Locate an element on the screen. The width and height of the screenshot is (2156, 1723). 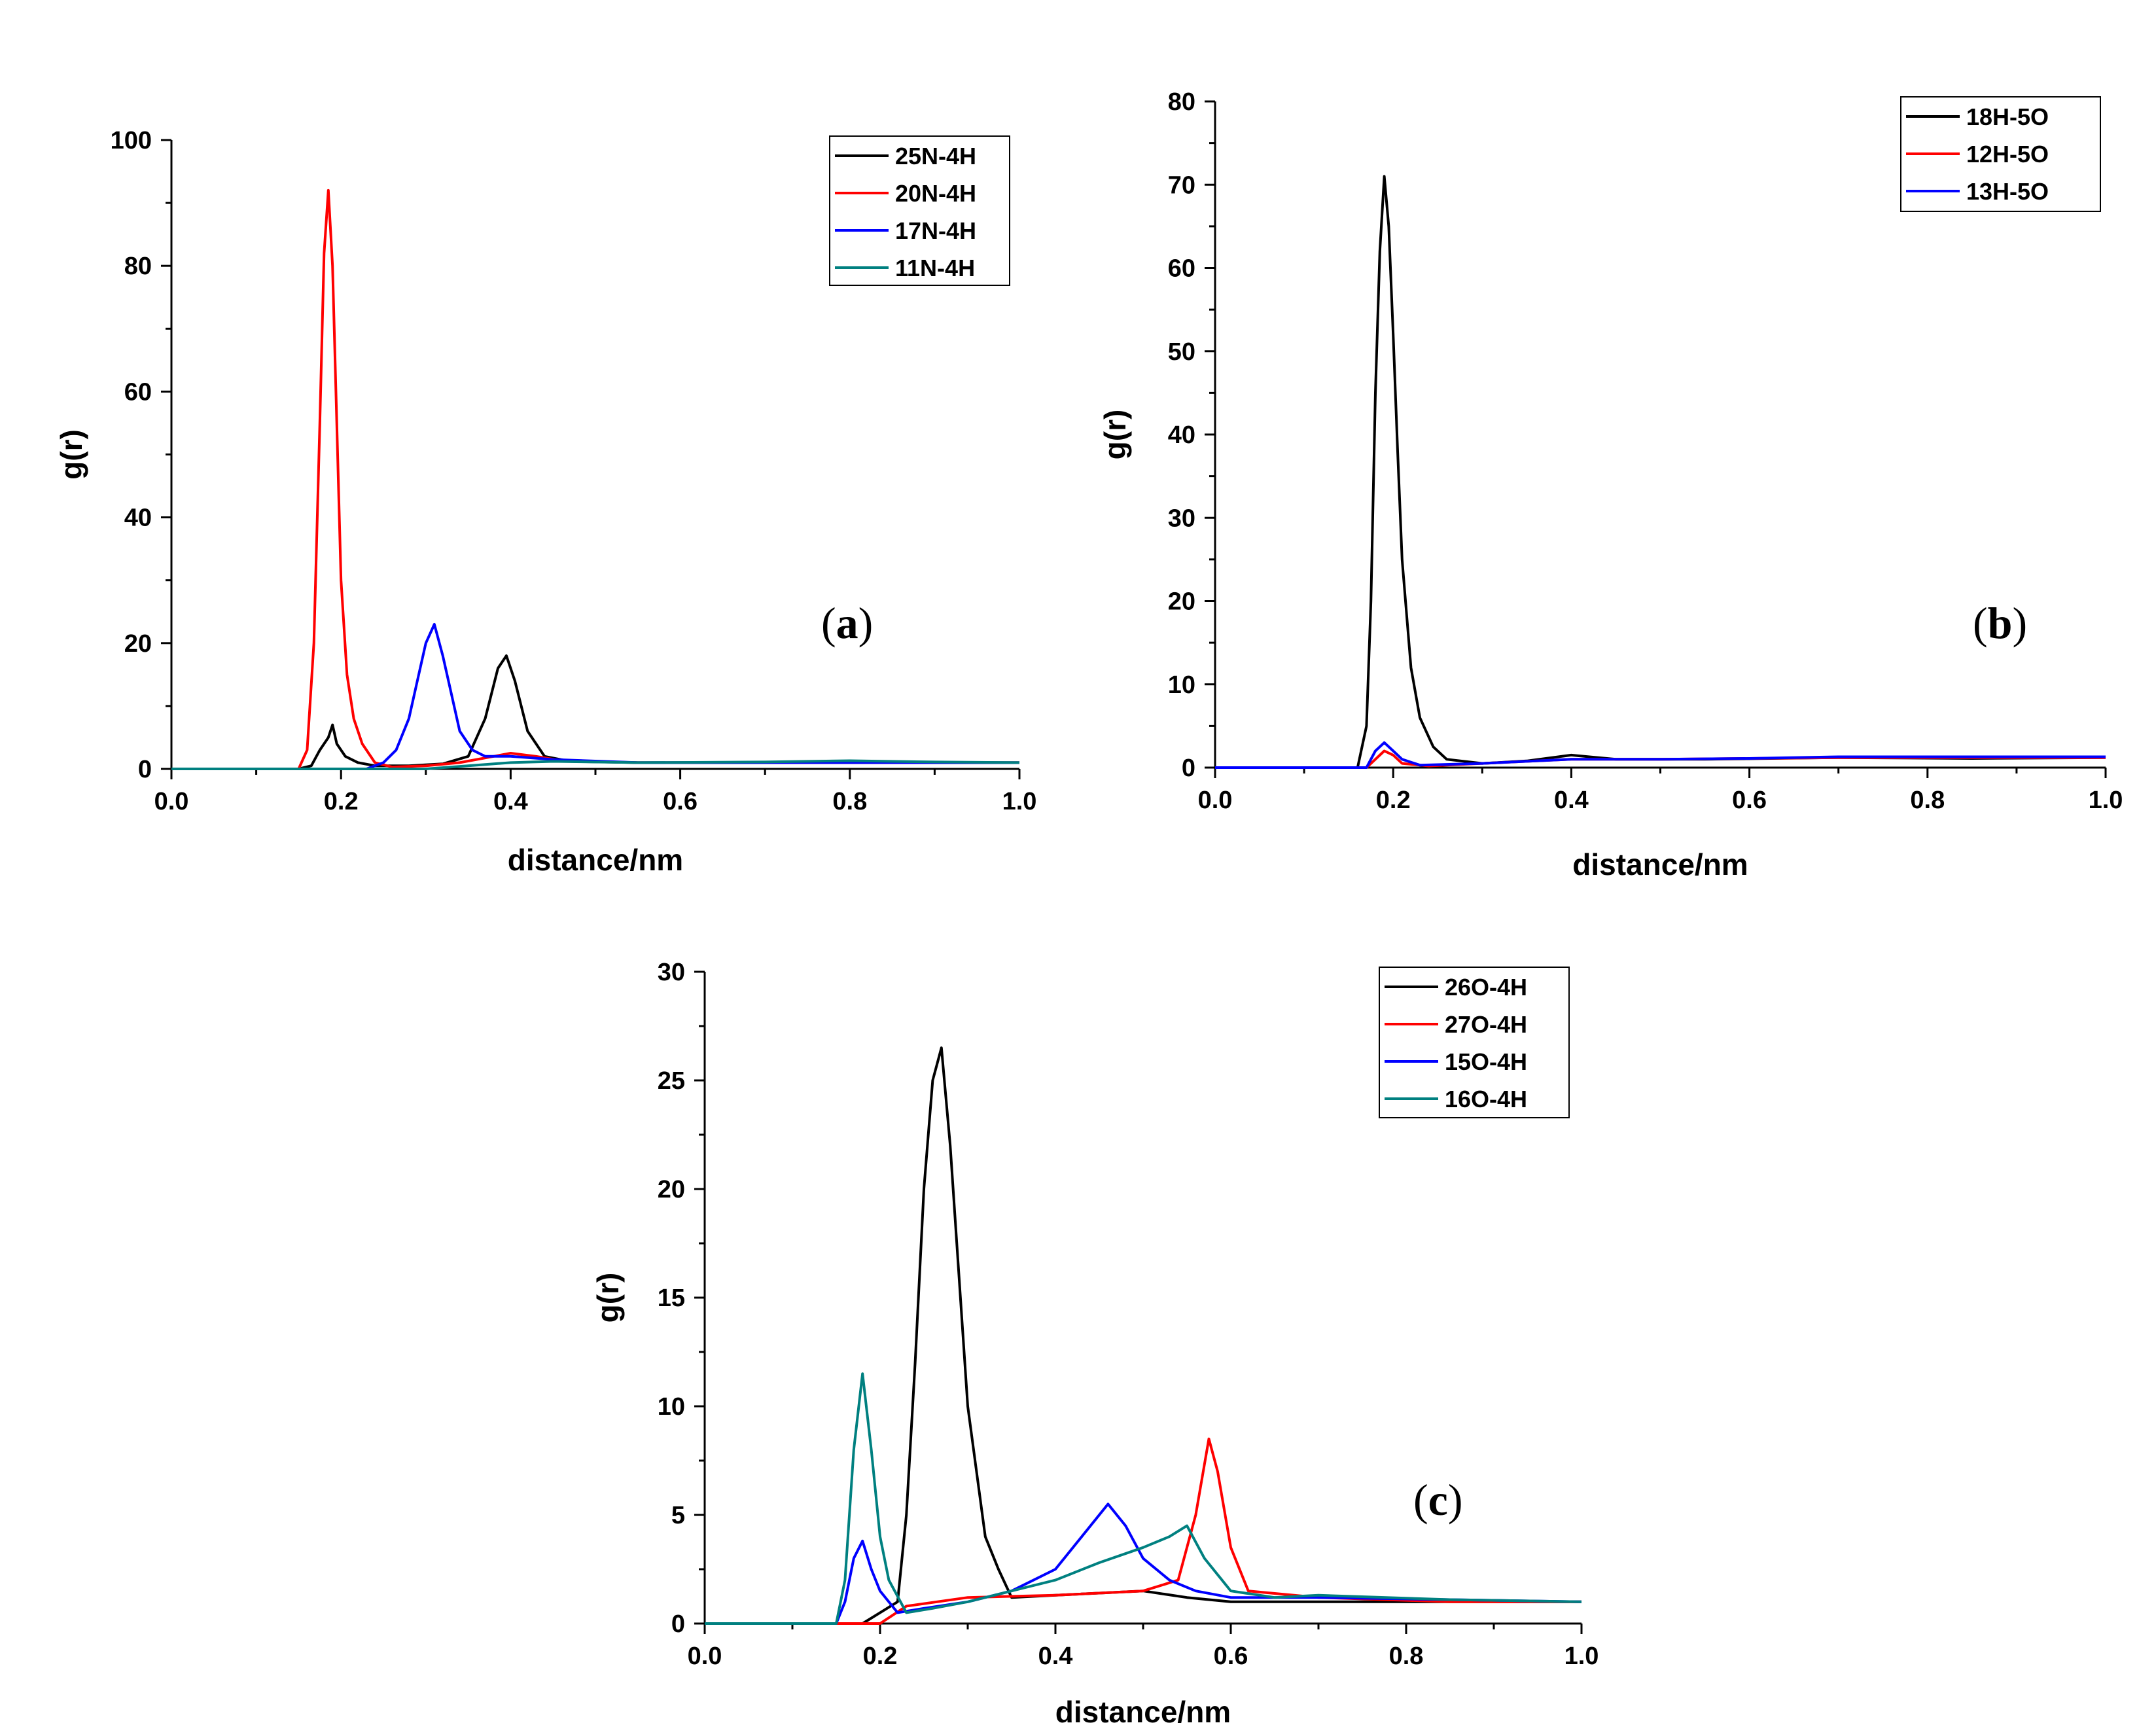
y-tick-label: 70 is located at coordinates (1181, 185).